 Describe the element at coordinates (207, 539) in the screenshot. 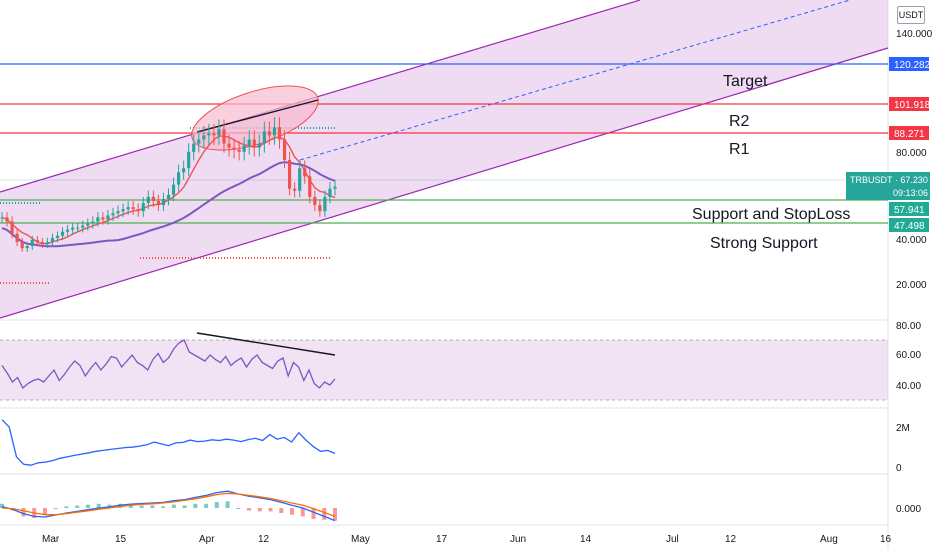

I see `time-tick: Apr` at that location.